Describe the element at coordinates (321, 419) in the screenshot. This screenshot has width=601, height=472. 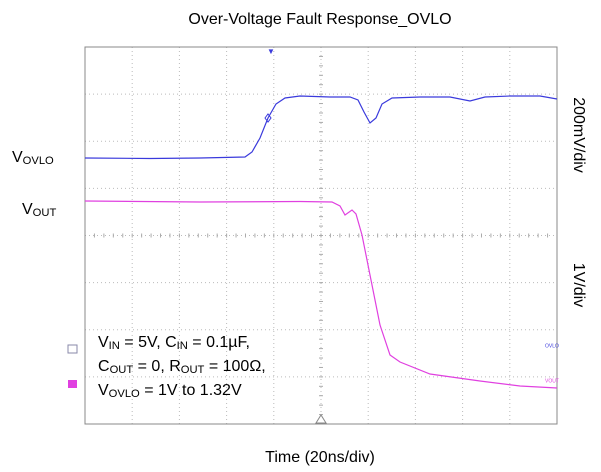
I see `trigger-position` at that location.